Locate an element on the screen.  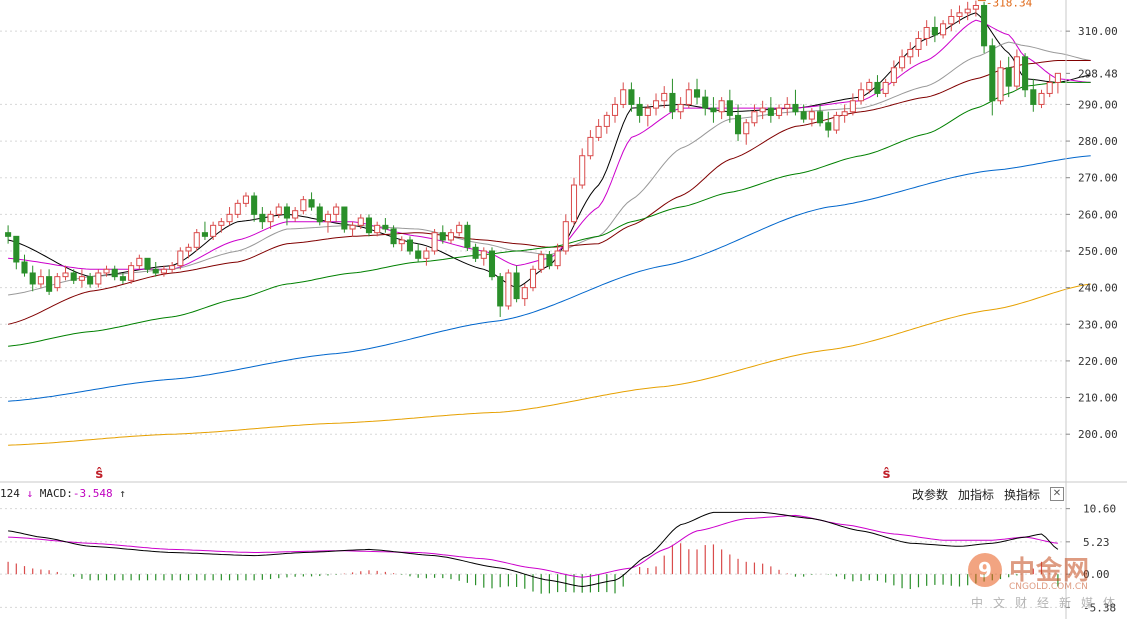
price-tick-label: 260.00 is located at coordinates (1098, 214).